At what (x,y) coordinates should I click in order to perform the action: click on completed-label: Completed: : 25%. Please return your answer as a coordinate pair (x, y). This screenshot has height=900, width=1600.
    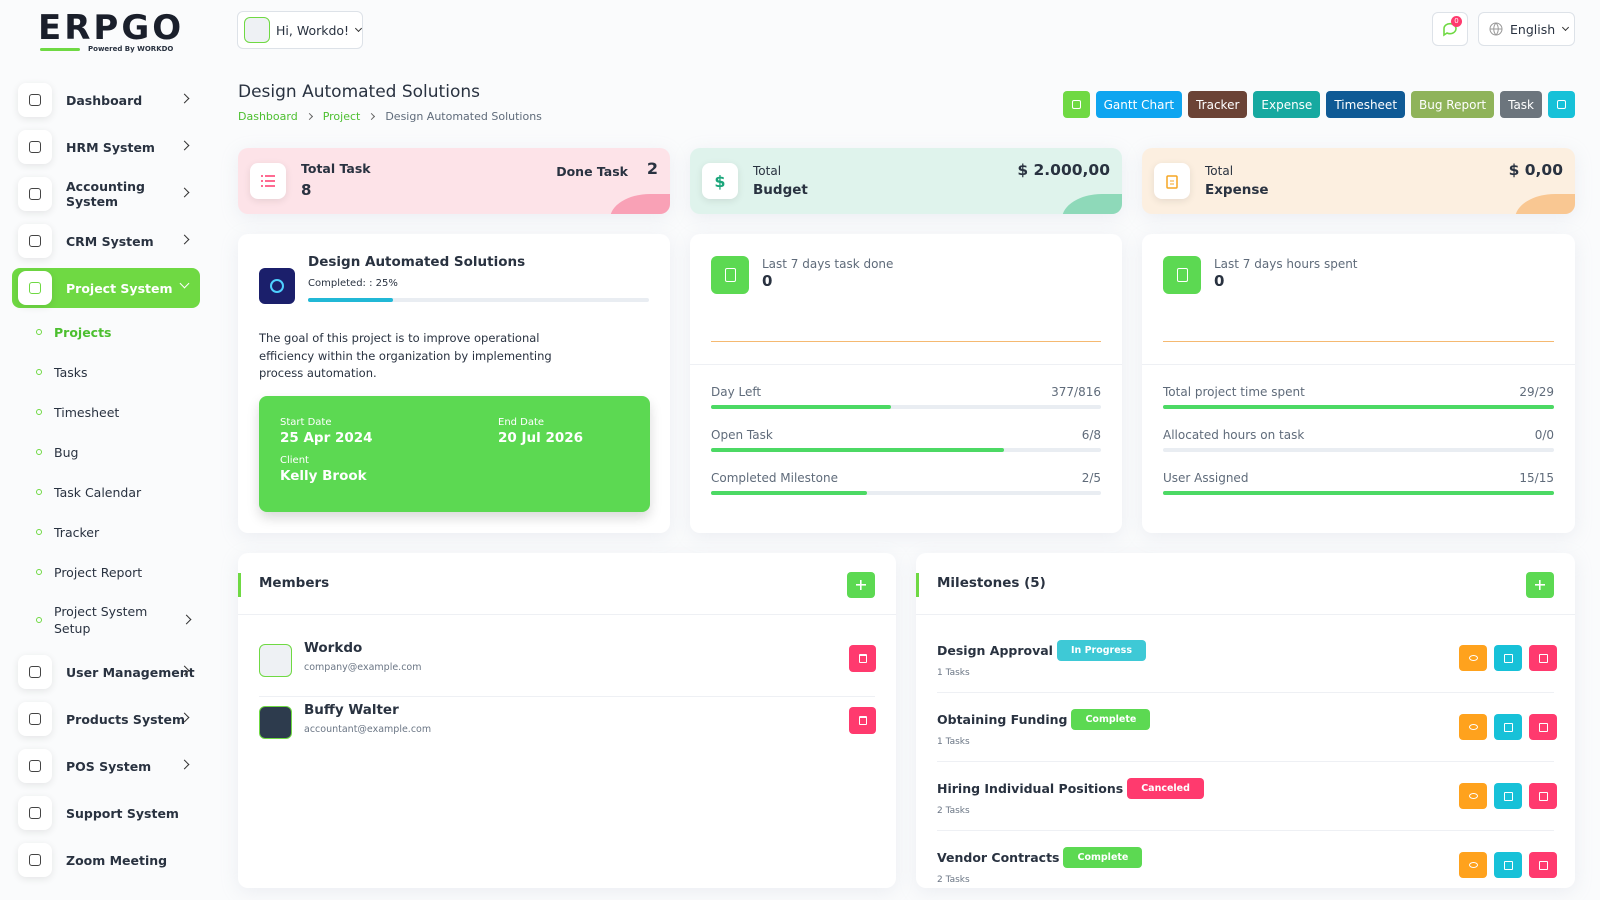
    Looking at the image, I should click on (353, 283).